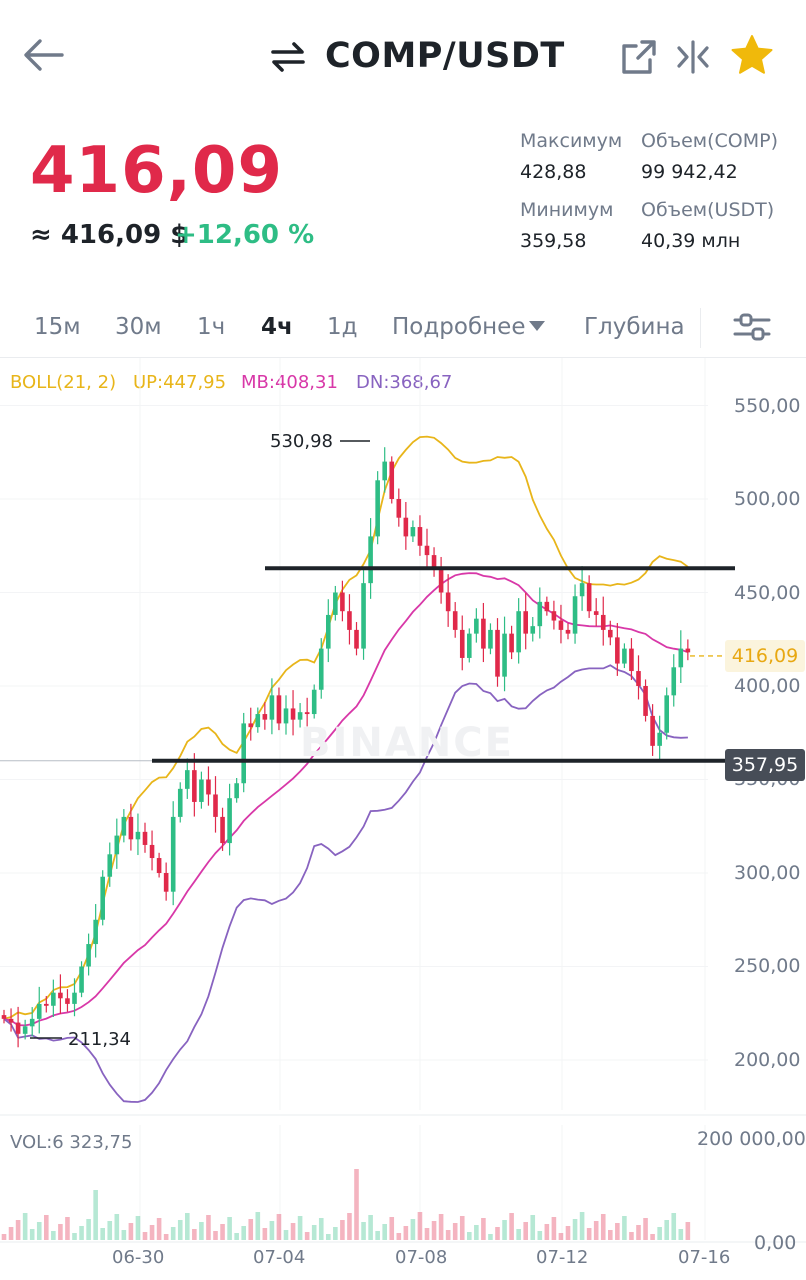 The image size is (806, 1280). I want to click on boll-mb: MB:408,31, so click(289, 382).